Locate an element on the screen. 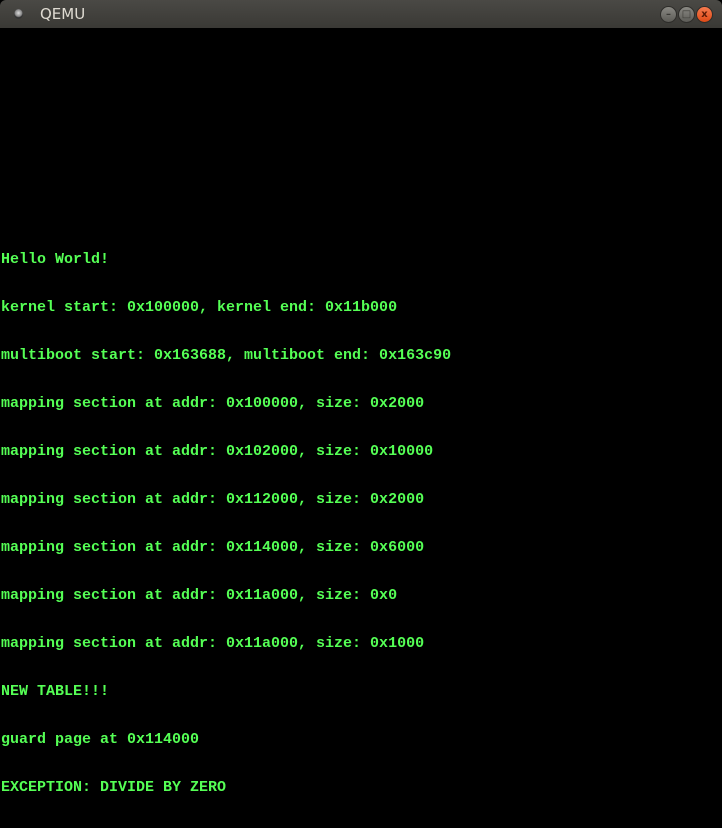 The image size is (722, 828). console-line: NEW TABLE!!! is located at coordinates (55, 691).